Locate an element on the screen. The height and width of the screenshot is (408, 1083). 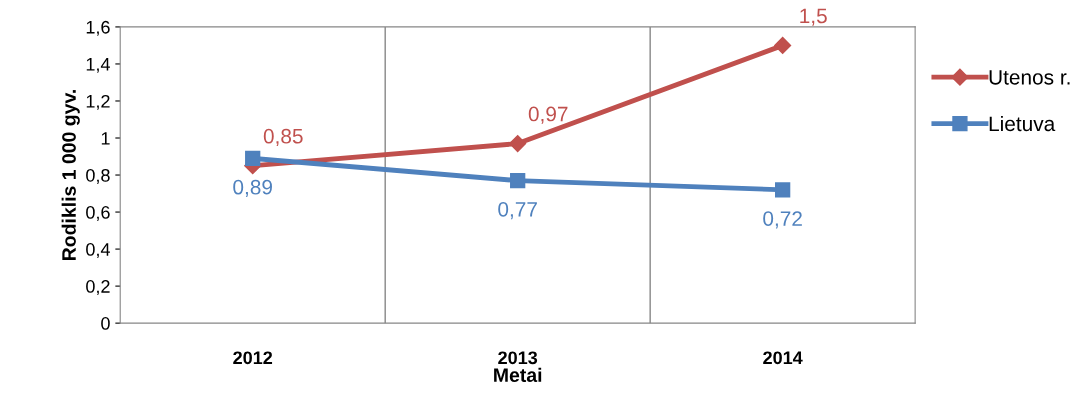
y-tick-label: 1,2 is located at coordinates (98, 102).